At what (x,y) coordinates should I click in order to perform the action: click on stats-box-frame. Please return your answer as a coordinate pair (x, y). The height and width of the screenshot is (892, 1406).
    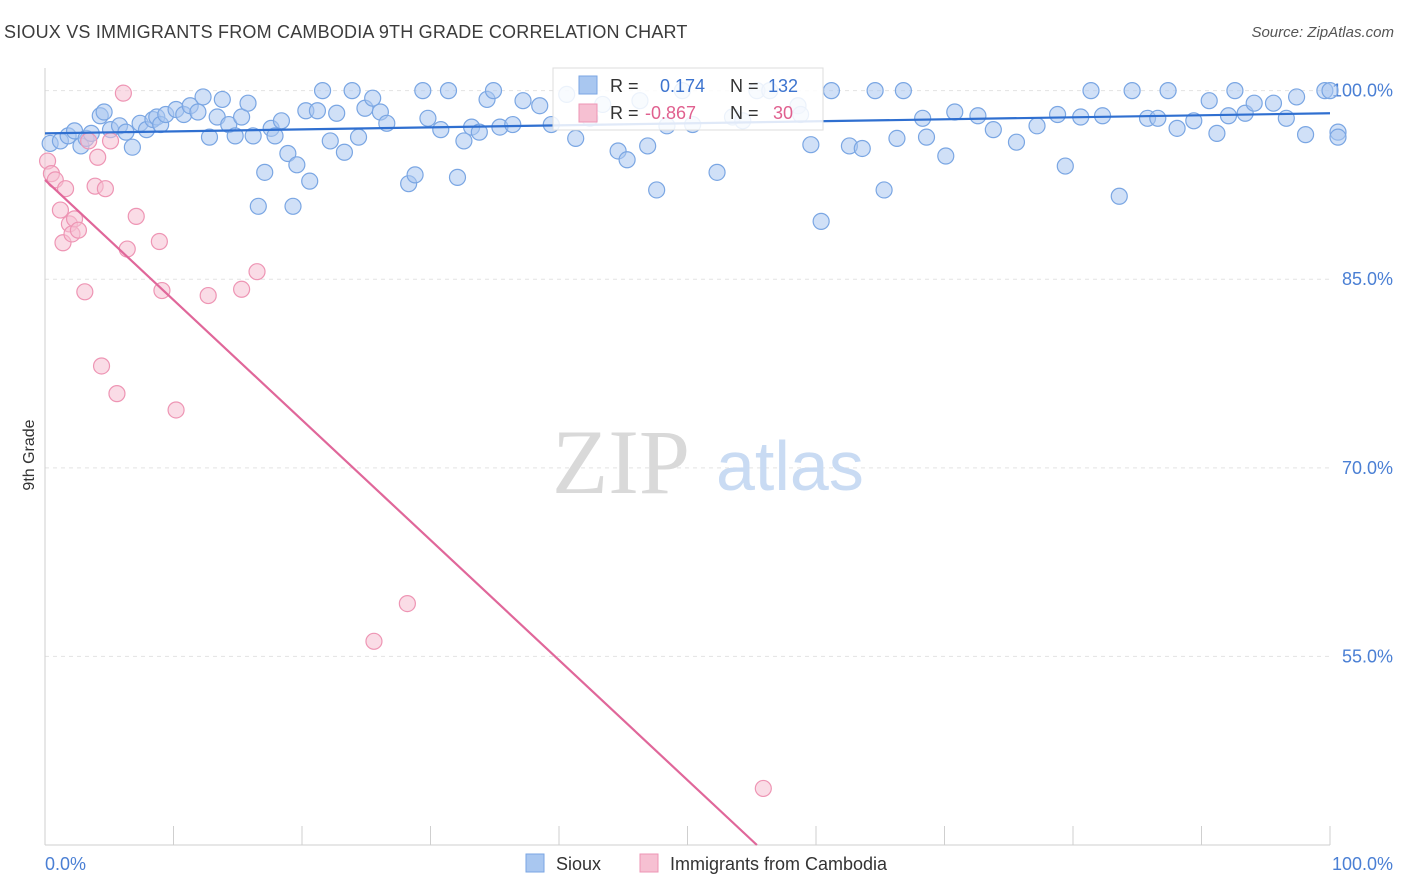
    Looking at the image, I should click on (688, 99).